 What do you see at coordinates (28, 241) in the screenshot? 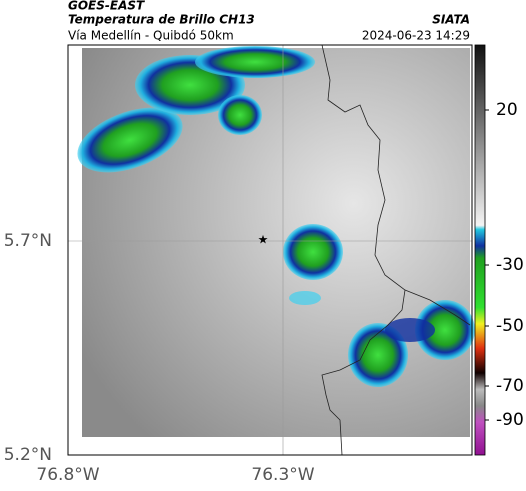
I see `lat-label: 5.7°N` at bounding box center [28, 241].